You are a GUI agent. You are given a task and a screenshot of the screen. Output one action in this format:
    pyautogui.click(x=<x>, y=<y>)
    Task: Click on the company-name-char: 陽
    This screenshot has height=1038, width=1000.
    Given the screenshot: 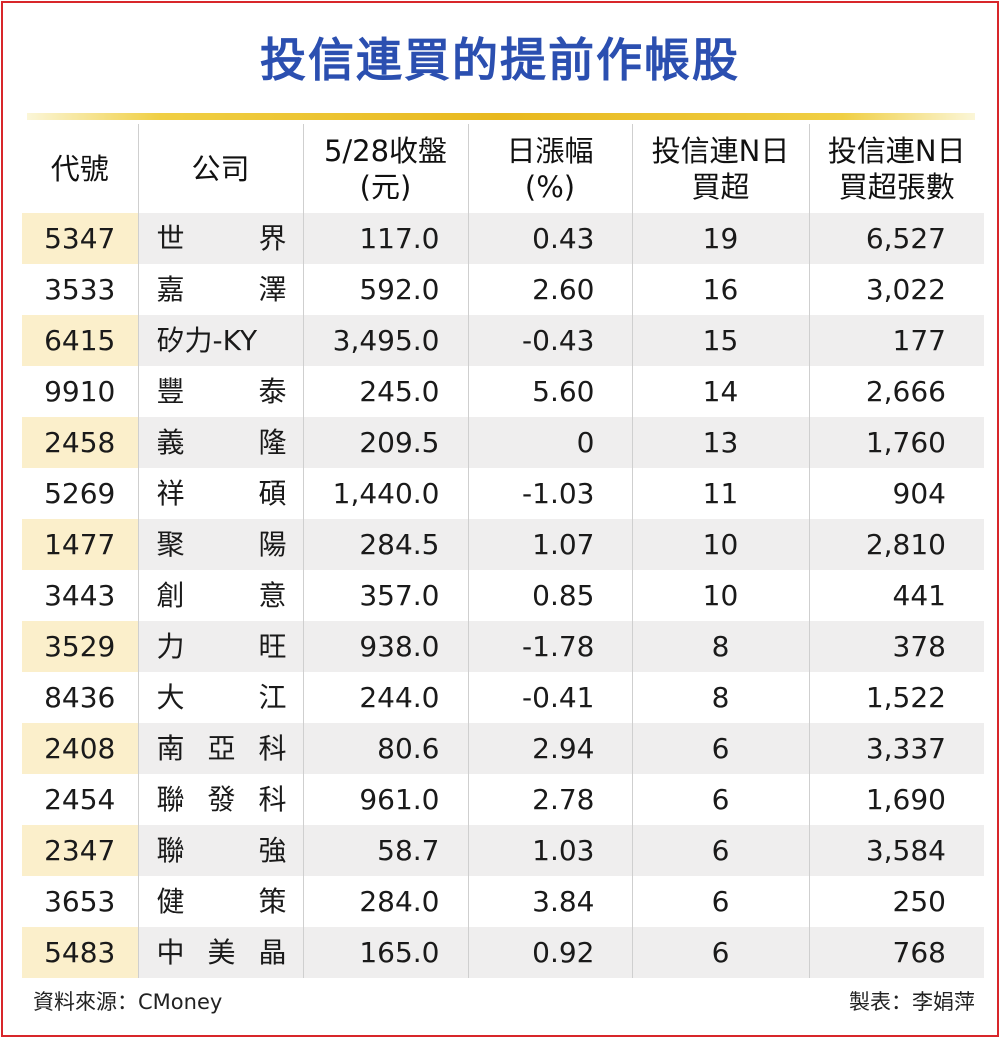 What is the action you would take?
    pyautogui.click(x=272, y=544)
    